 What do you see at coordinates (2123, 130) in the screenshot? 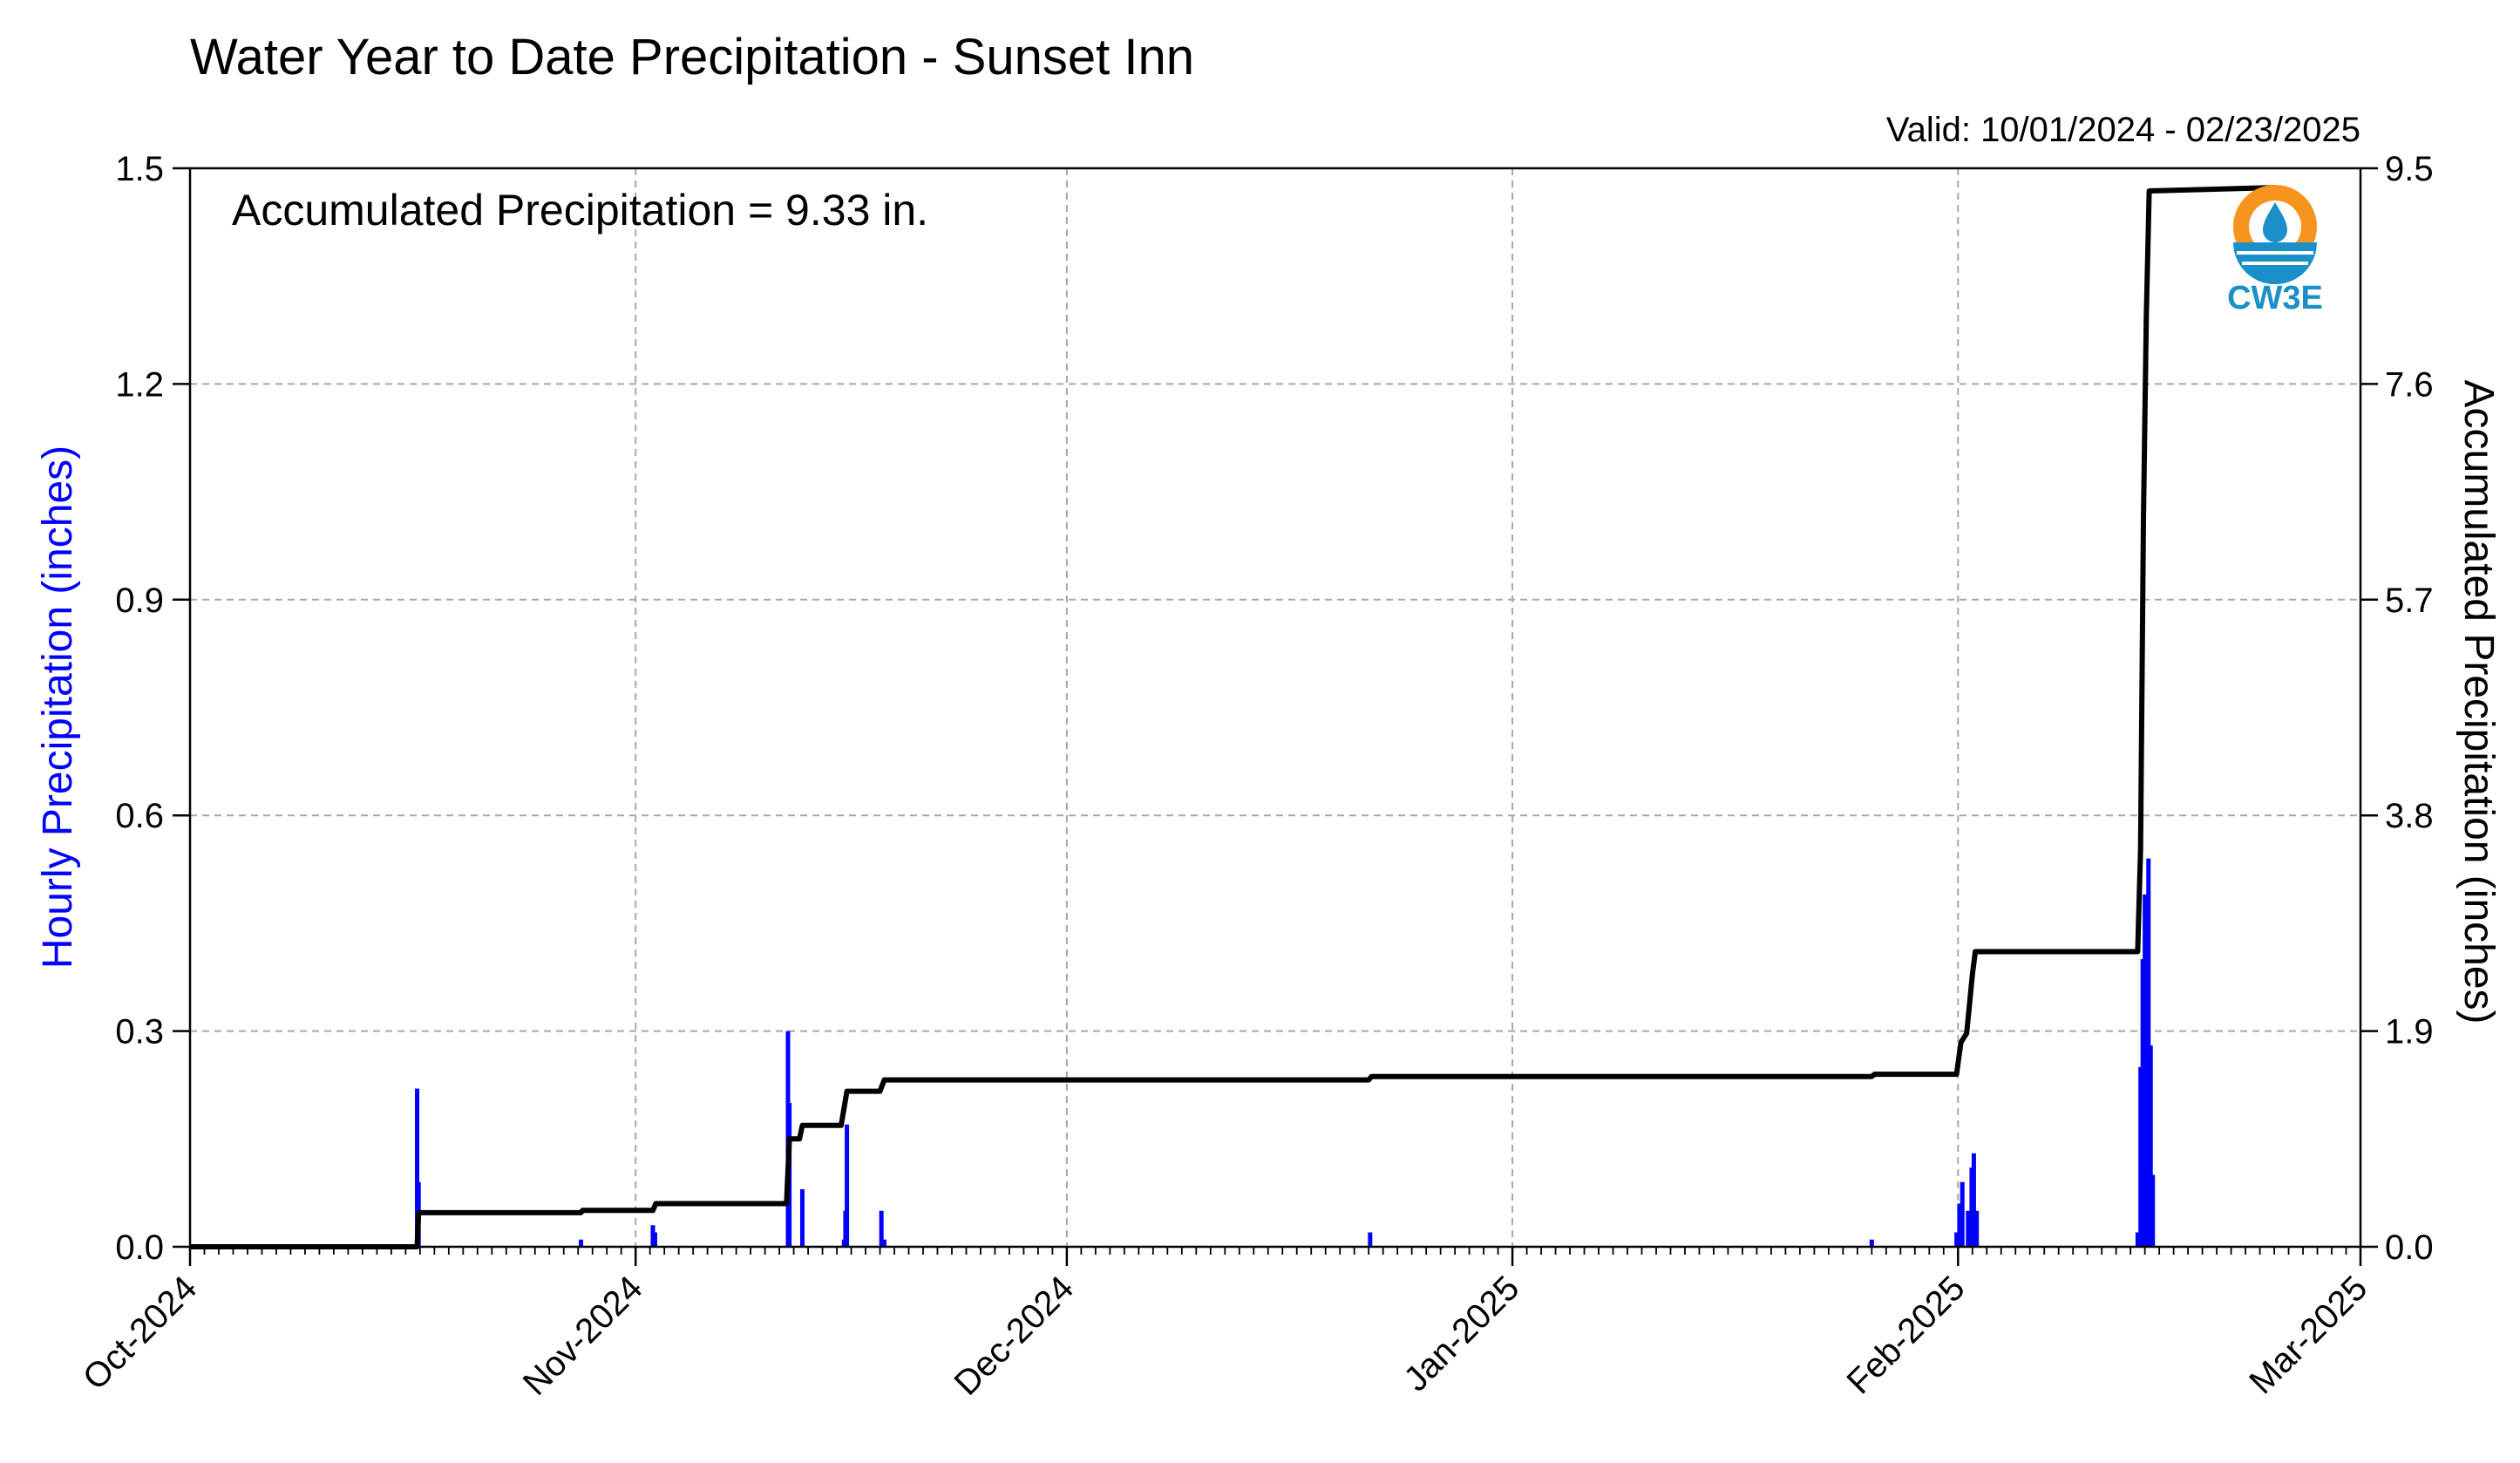
I see `valid-date-range: Valid: 10/01/2024 - 02/23/2025` at bounding box center [2123, 130].